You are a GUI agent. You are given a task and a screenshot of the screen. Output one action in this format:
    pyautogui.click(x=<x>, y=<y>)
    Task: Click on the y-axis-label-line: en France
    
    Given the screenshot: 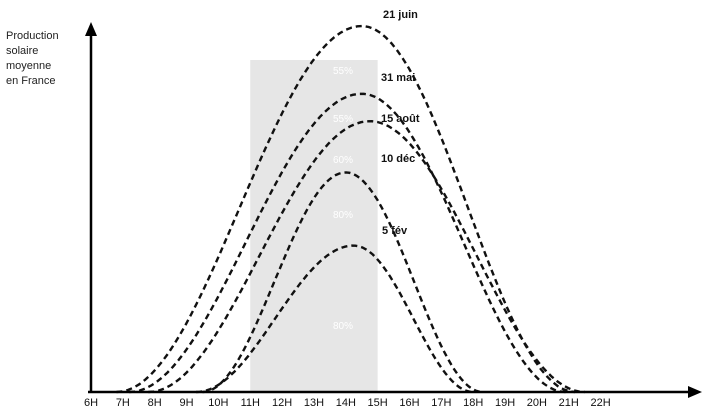 What is the action you would take?
    pyautogui.click(x=31, y=81)
    